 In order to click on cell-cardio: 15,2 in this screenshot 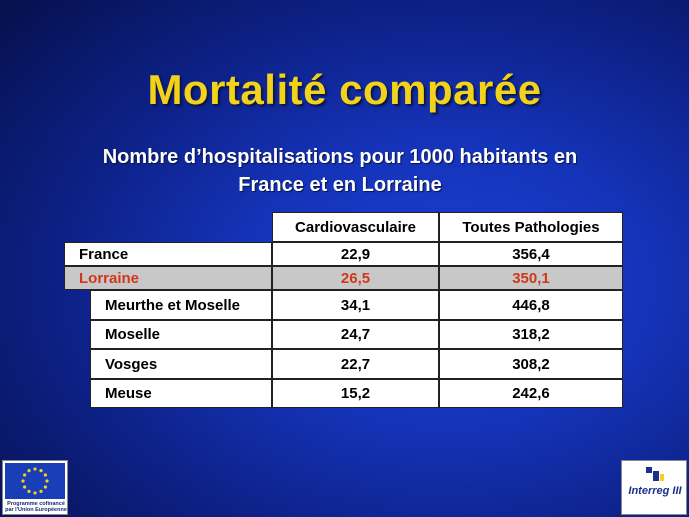, I will do `click(355, 393)`.